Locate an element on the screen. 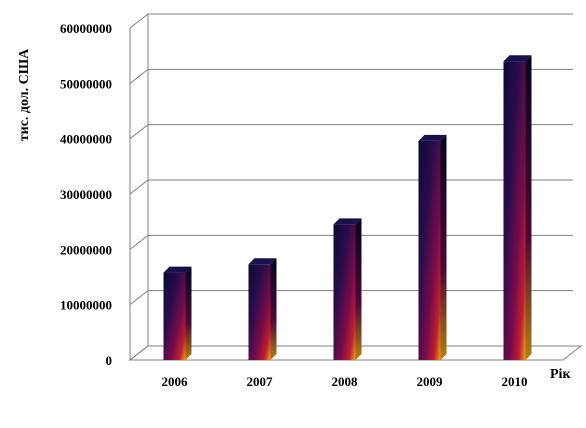 This screenshot has height=428, width=586. bar-2006 is located at coordinates (177, 313).